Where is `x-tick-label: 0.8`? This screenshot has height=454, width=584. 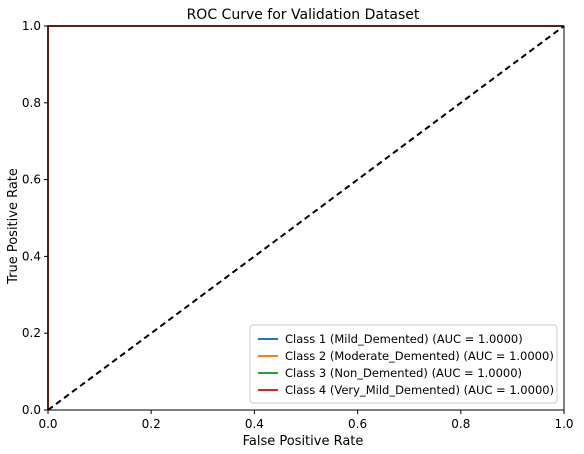 x-tick-label: 0.8 is located at coordinates (460, 424).